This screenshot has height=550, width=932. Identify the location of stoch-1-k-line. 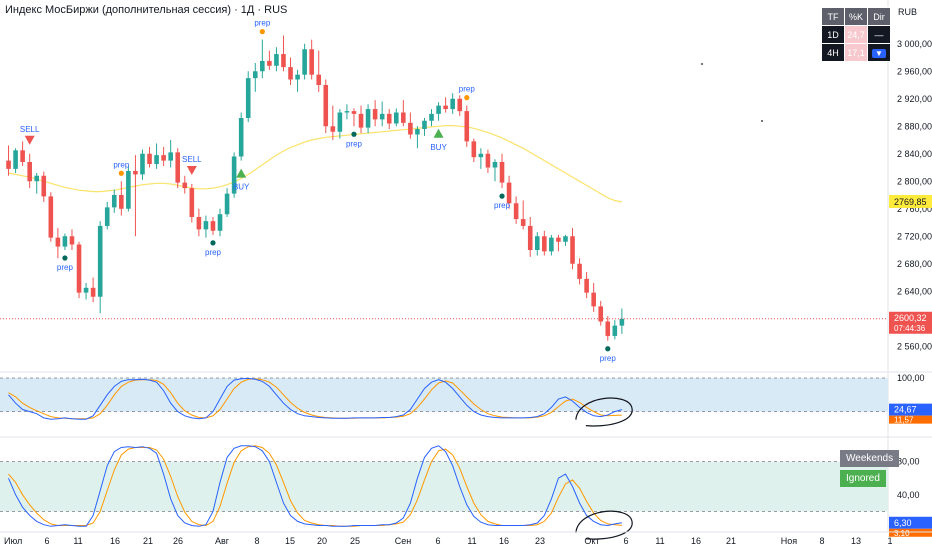
(315, 398).